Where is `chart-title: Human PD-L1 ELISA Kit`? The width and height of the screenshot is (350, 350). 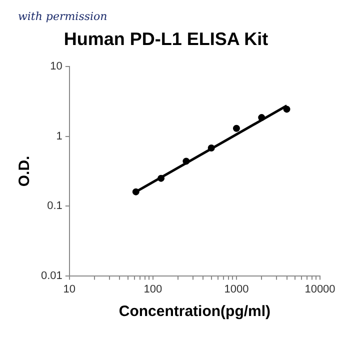
chart-title: Human PD-L1 ELISA Kit is located at coordinates (166, 38).